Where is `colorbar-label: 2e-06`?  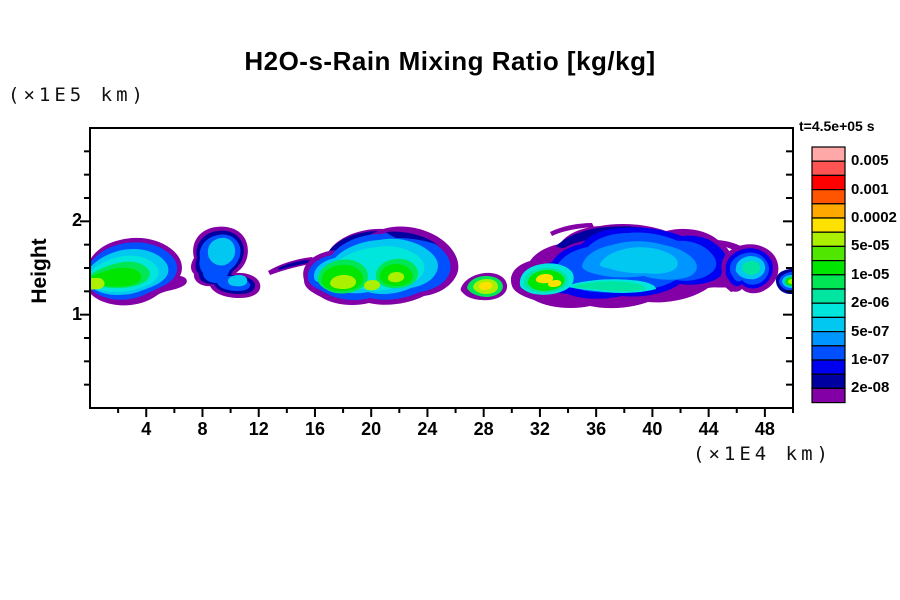 colorbar-label: 2e-06 is located at coordinates (870, 303).